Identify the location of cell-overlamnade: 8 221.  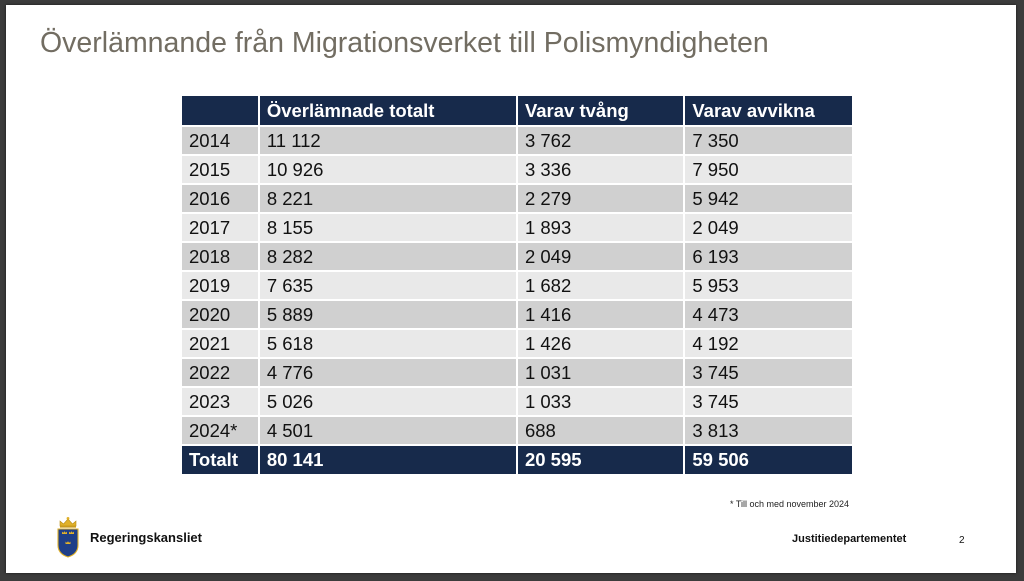
(387, 198).